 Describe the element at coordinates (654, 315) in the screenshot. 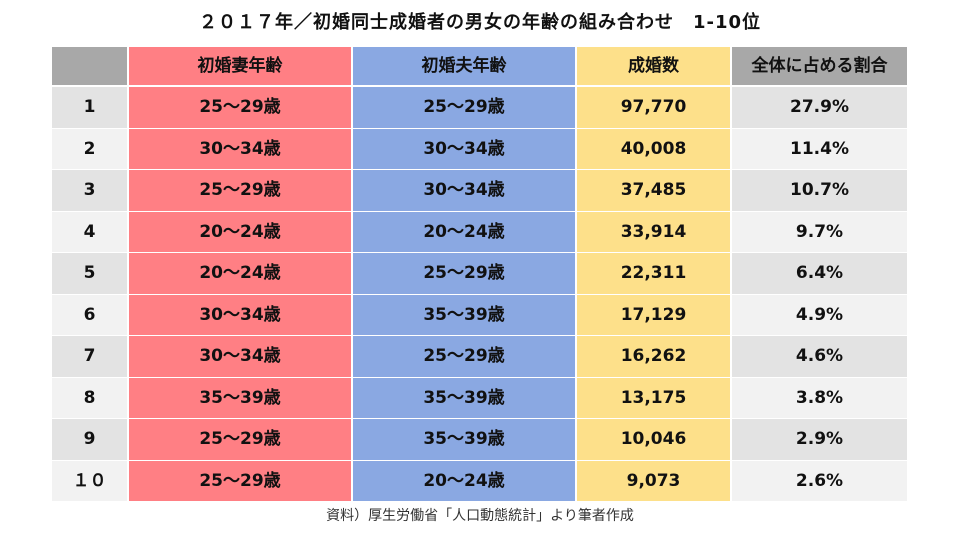

I see `marriage-count-cell: 17,129` at that location.